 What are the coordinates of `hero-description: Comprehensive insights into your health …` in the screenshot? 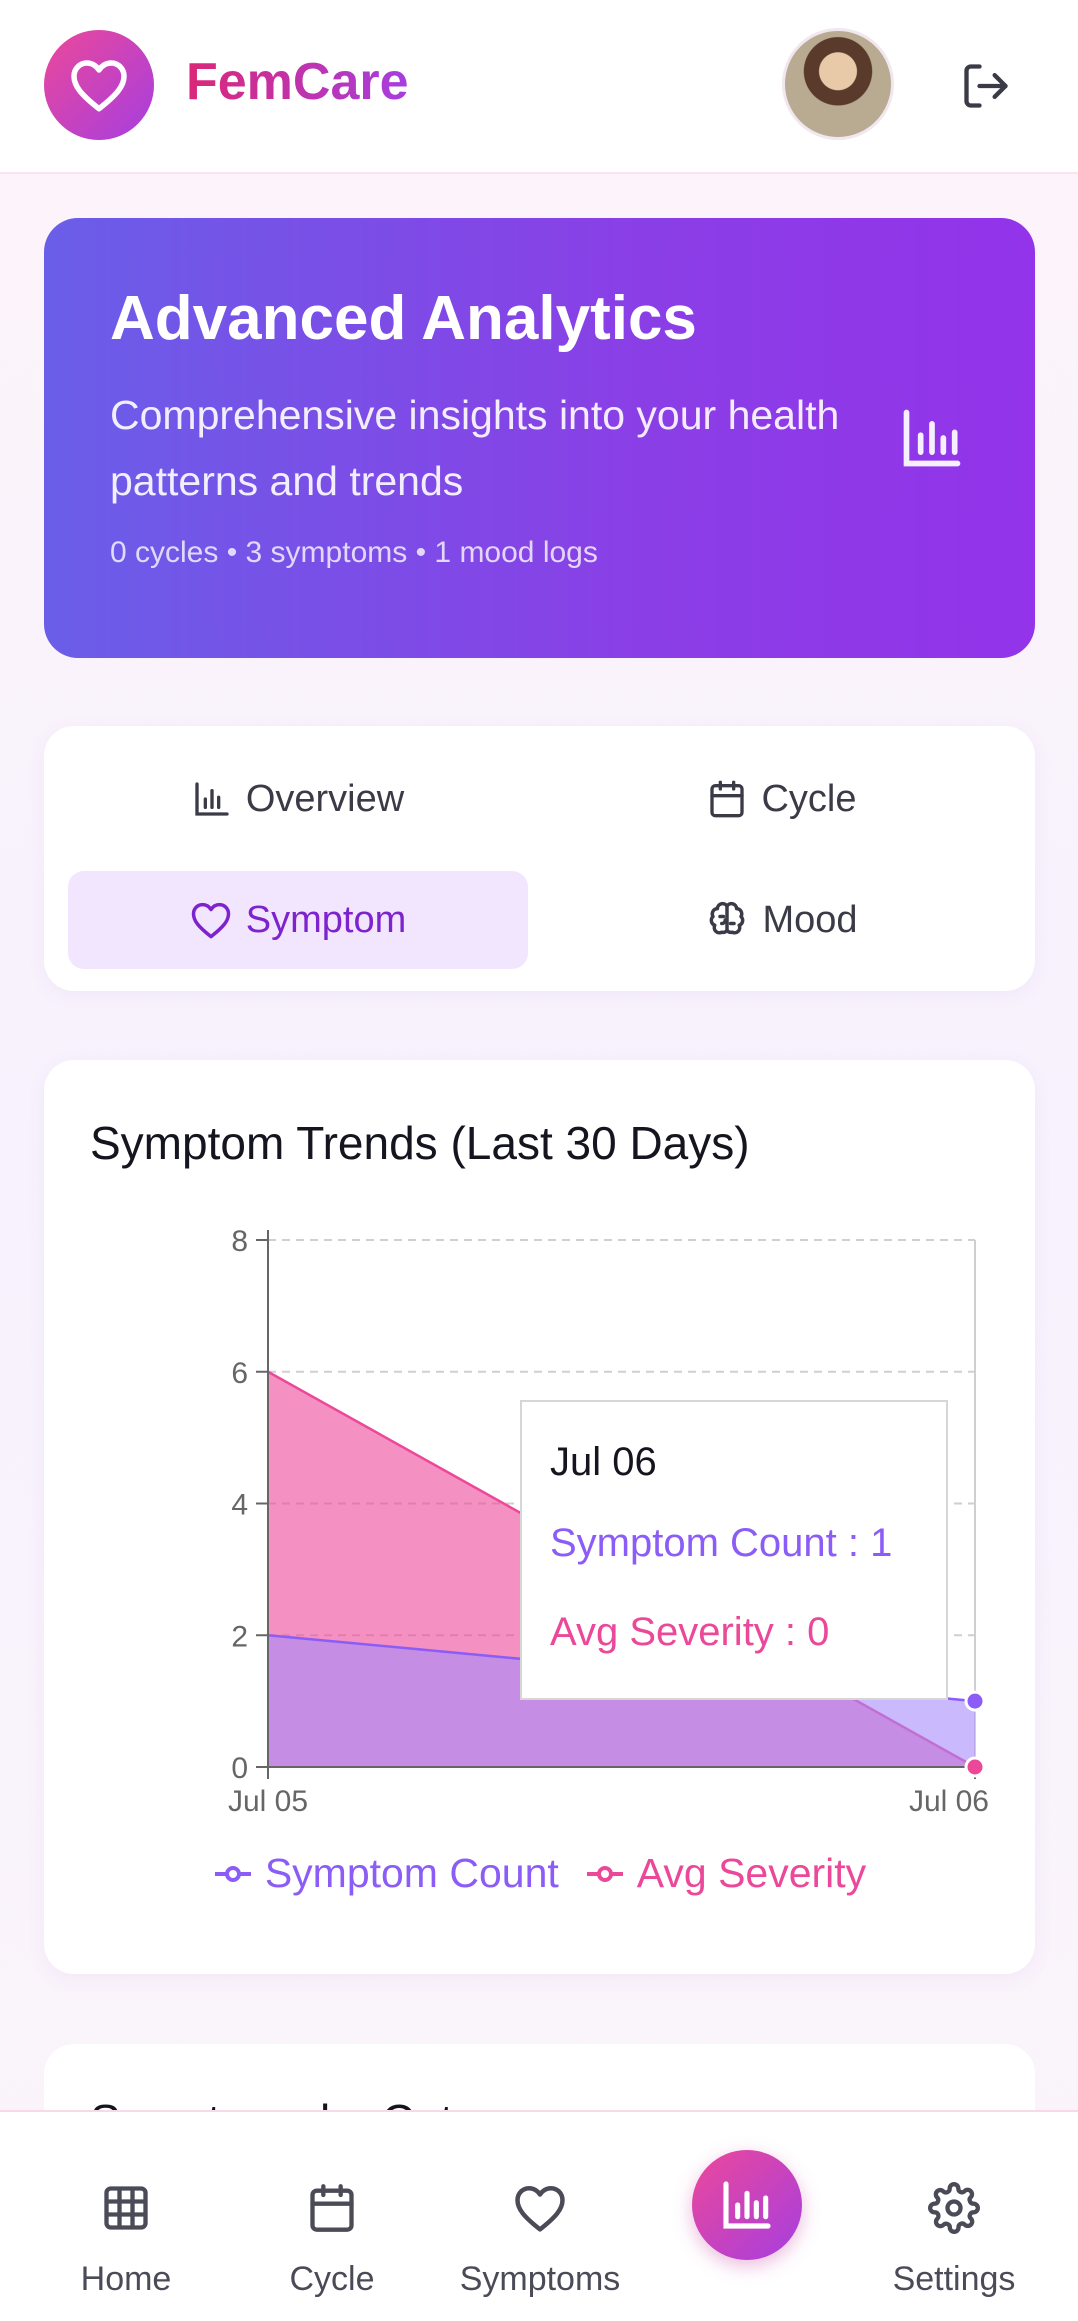 It's located at (475, 448).